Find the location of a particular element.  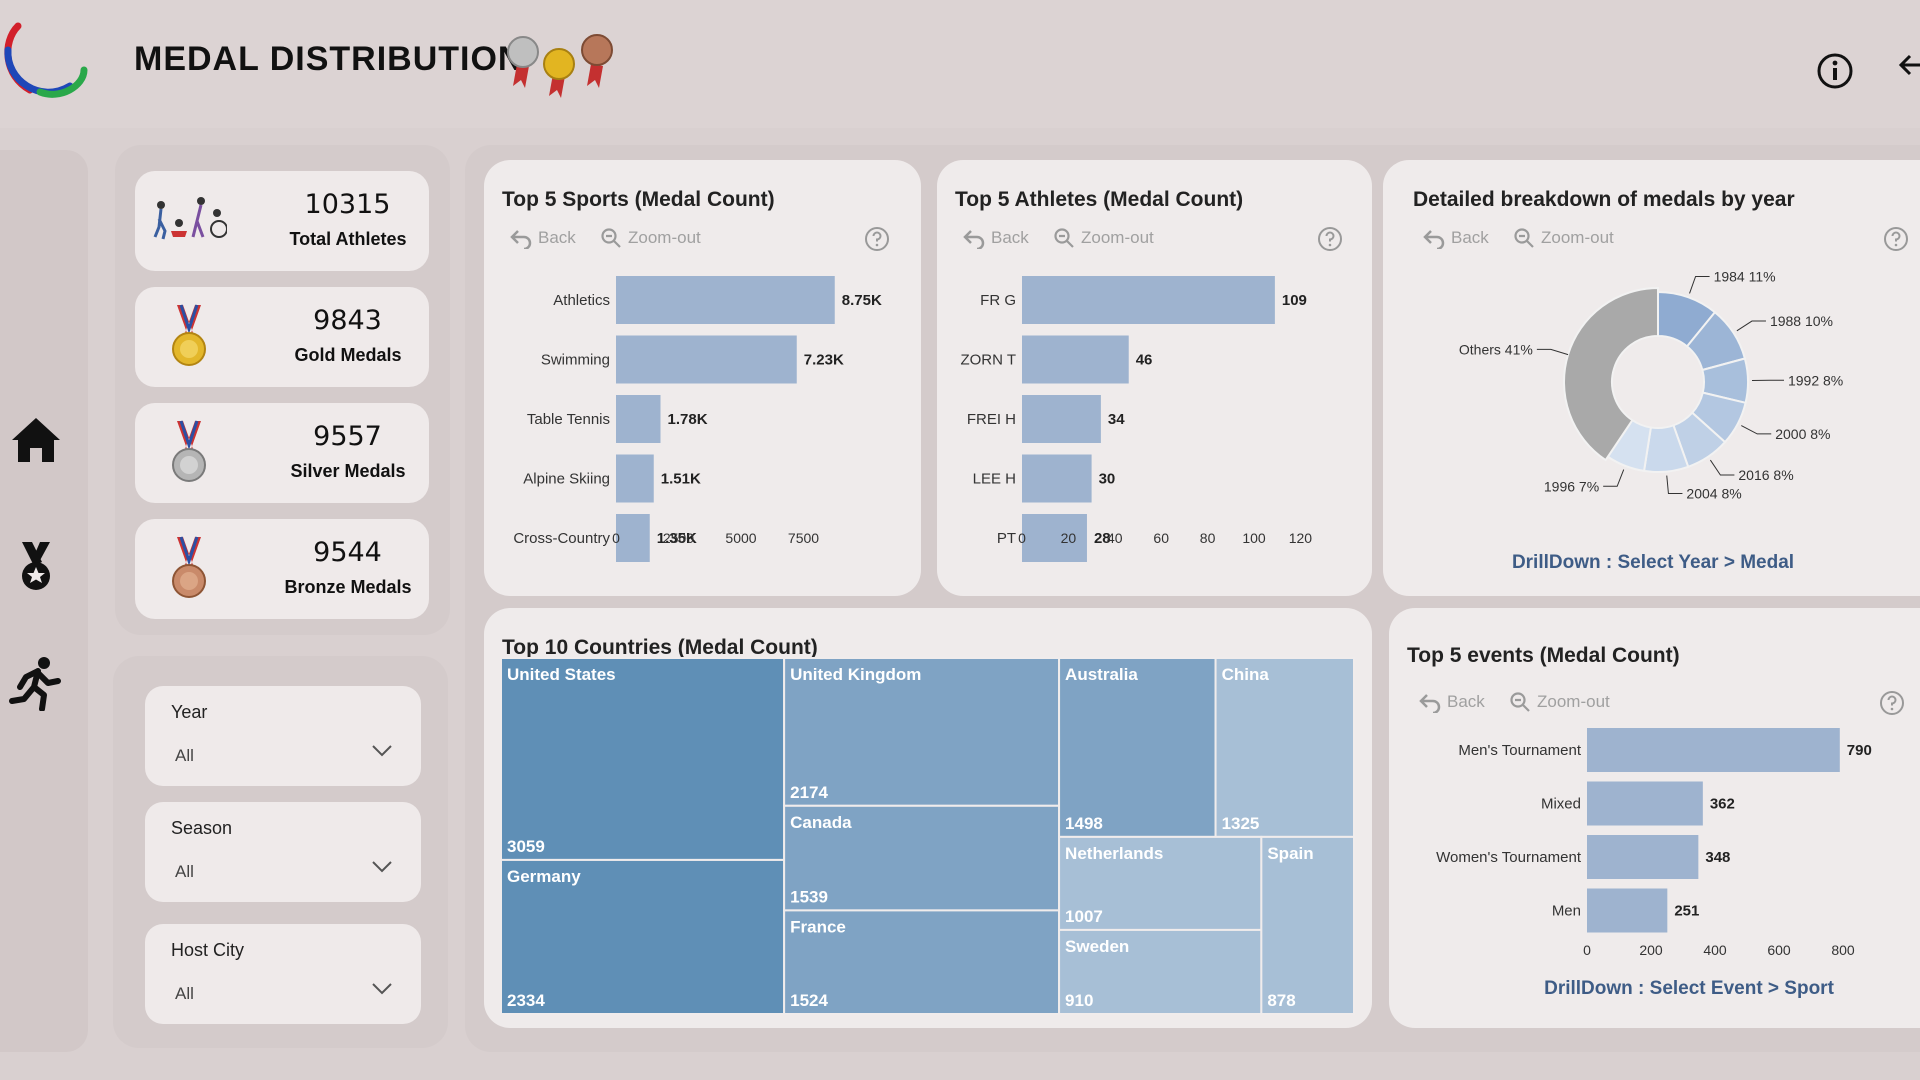

treemap-value-label: 2174 is located at coordinates (809, 792).